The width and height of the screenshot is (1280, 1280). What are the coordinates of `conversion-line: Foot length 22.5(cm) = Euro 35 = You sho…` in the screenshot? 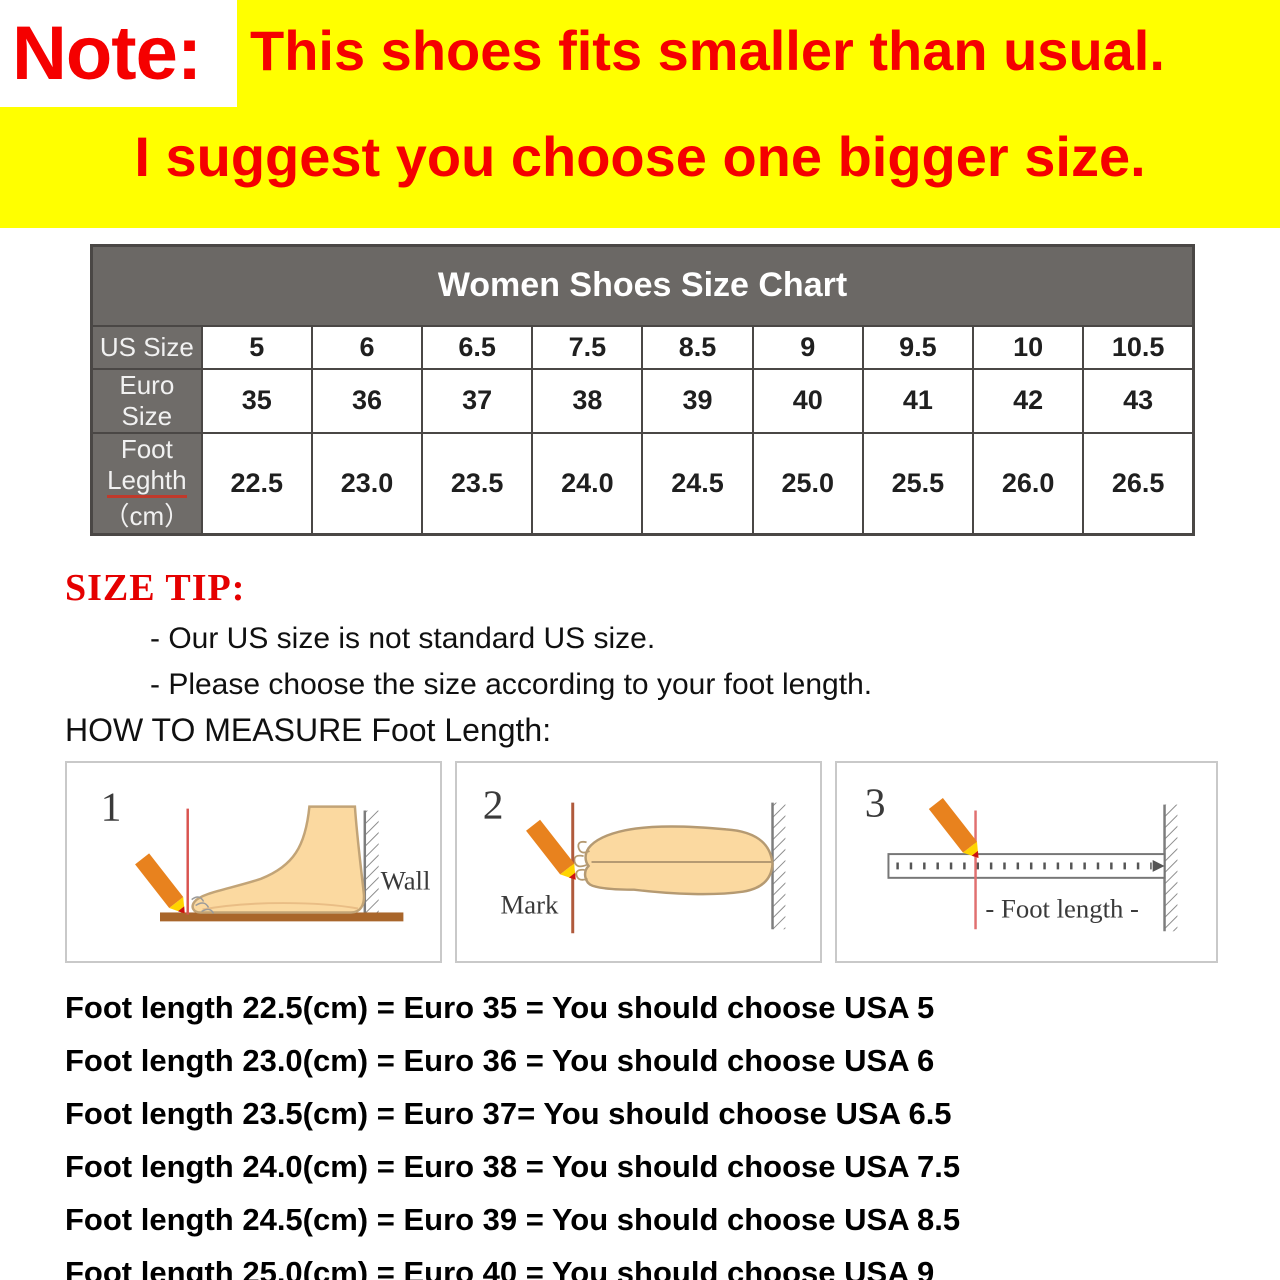 It's located at (500, 1007).